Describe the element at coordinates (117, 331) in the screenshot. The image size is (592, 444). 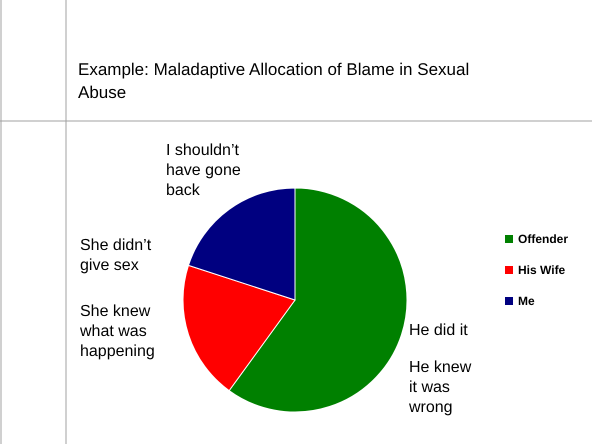
I see `text: She knew what was happening` at that location.